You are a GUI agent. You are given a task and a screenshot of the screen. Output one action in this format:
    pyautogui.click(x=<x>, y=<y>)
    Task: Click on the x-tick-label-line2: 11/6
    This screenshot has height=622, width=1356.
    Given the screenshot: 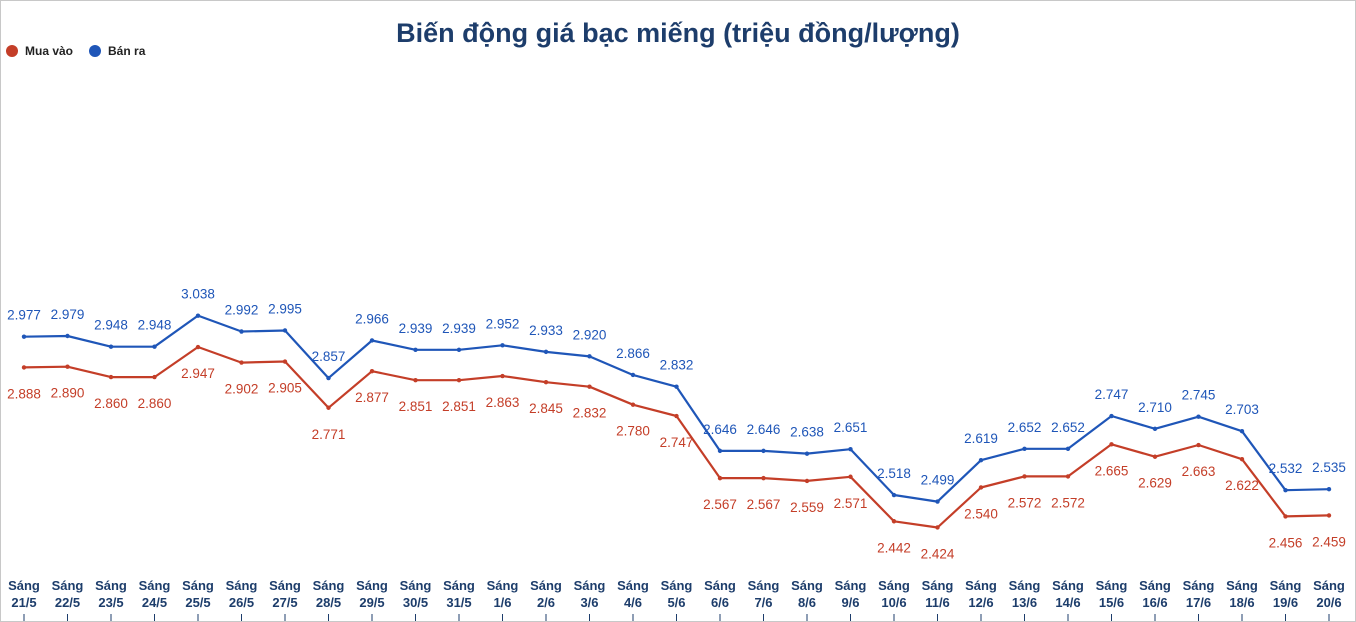 What is the action you would take?
    pyautogui.click(x=937, y=602)
    